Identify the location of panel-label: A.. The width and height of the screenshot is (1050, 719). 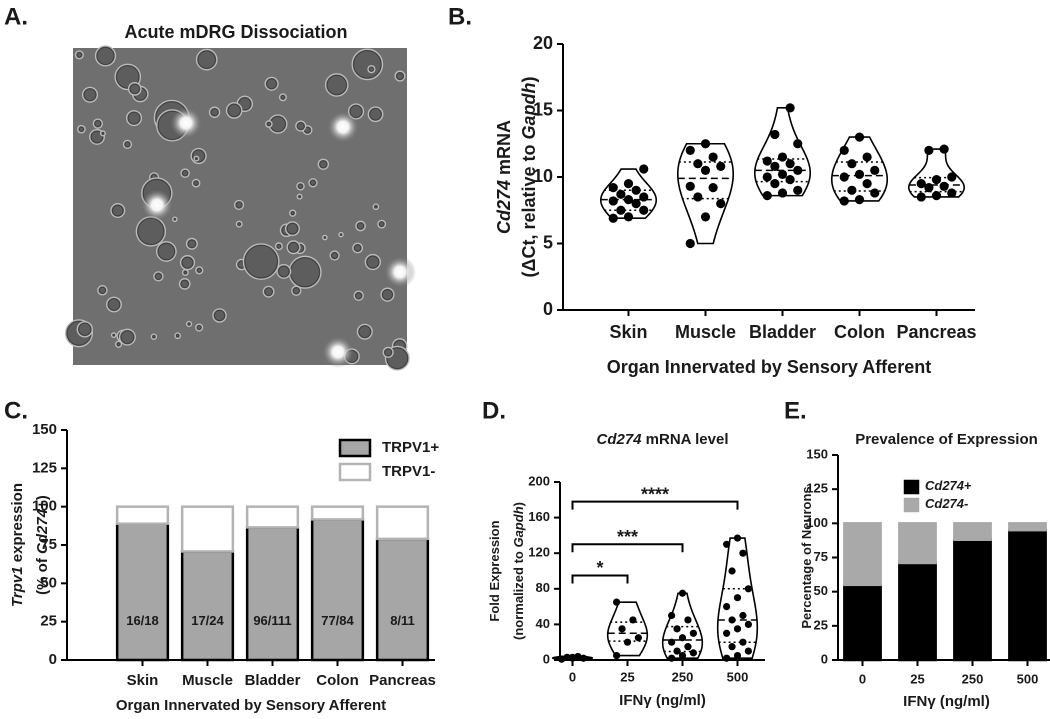
(16, 16).